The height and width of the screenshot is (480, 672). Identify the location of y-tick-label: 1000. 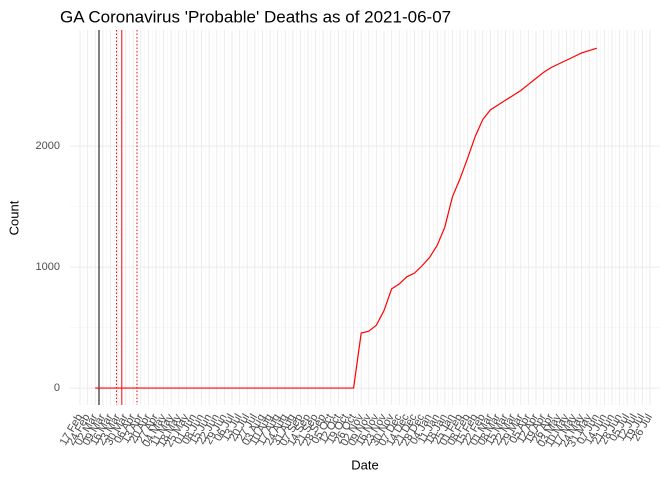
(48, 267).